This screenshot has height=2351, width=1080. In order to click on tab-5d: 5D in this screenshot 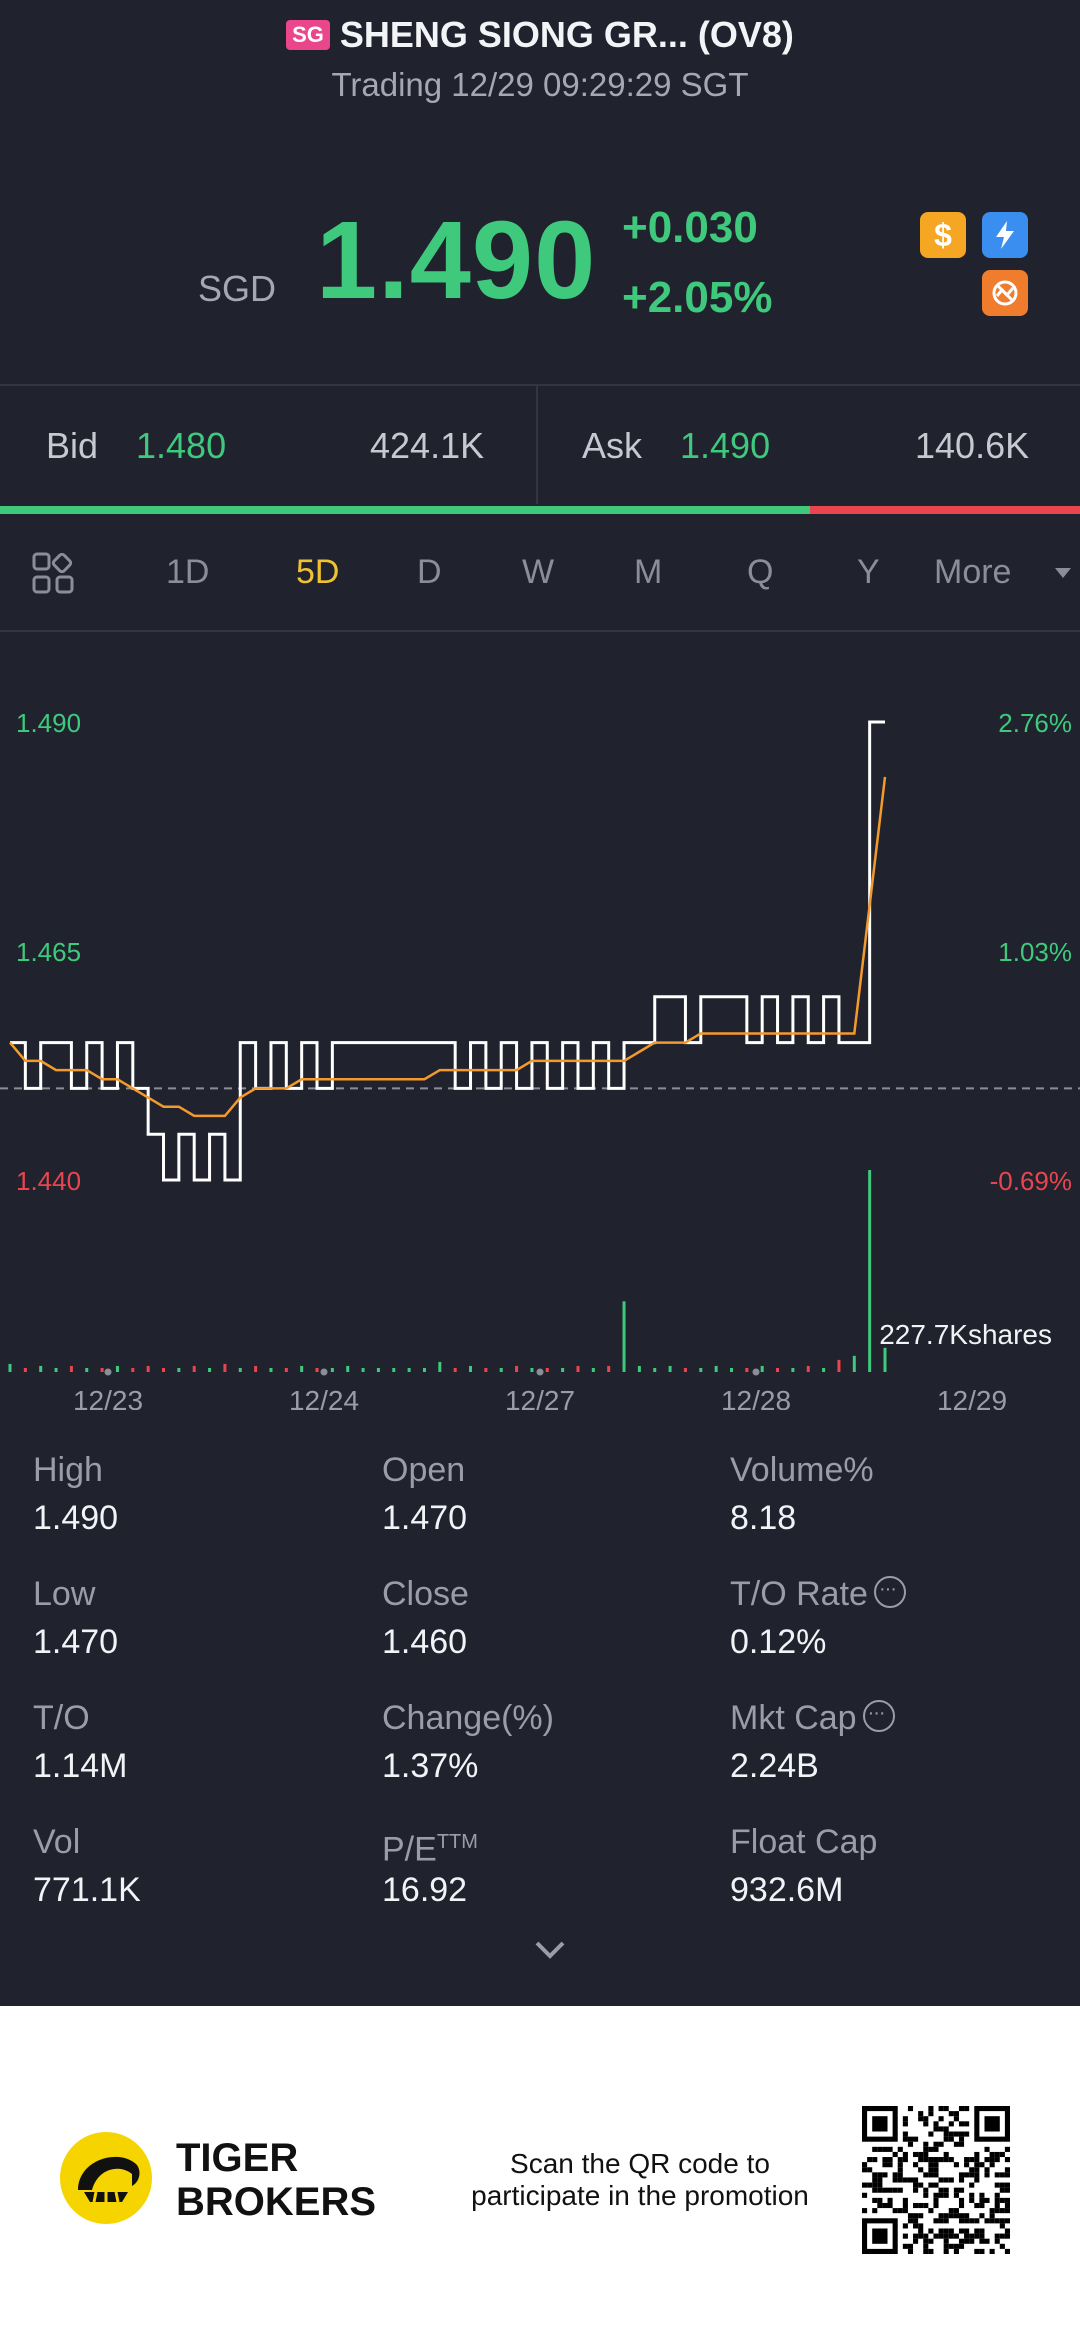, I will do `click(318, 572)`.